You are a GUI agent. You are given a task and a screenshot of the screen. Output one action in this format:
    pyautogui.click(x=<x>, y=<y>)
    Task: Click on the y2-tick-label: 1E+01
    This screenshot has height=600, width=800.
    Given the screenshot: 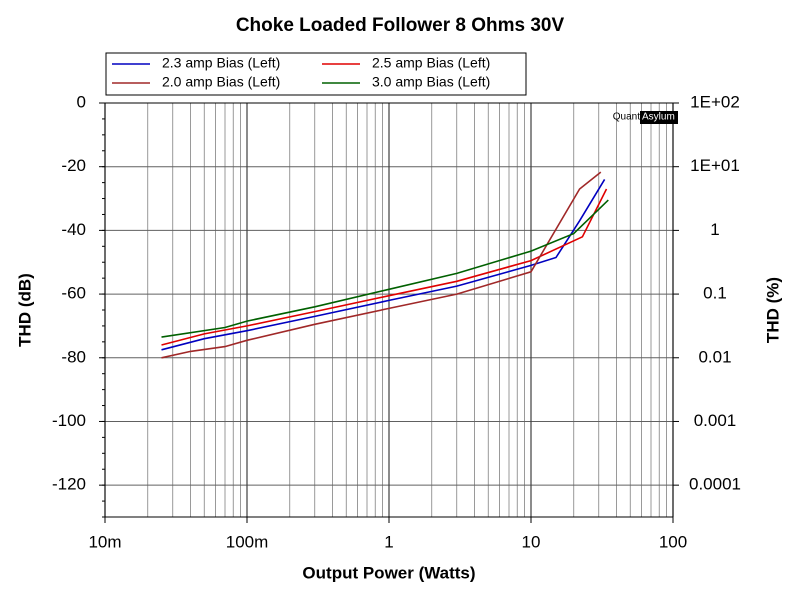 What is the action you would take?
    pyautogui.click(x=715, y=165)
    